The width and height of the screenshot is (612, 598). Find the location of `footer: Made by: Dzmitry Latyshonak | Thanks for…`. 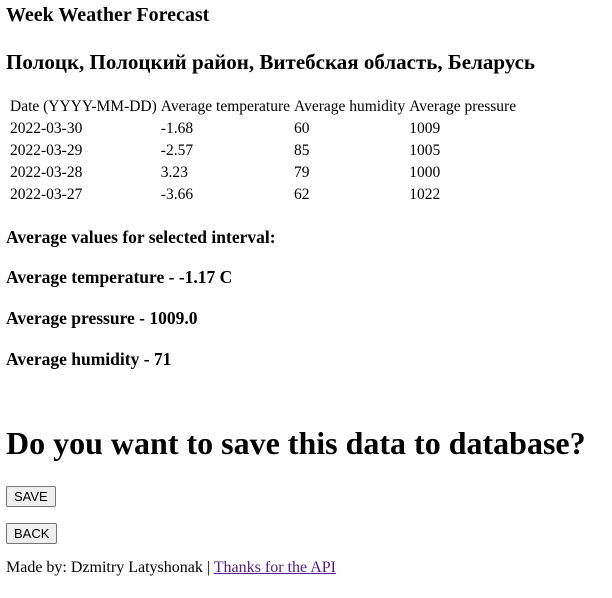

footer: Made by: Dzmitry Latyshonak | Thanks for… is located at coordinates (171, 568).